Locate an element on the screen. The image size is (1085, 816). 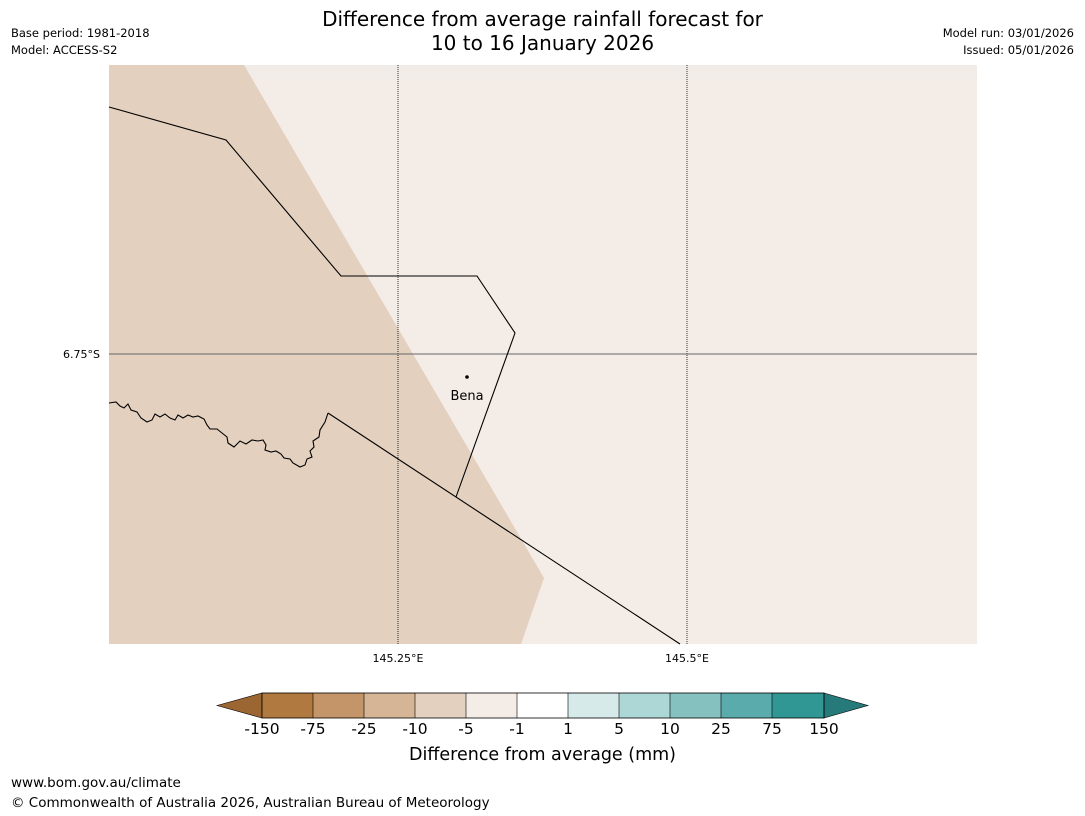
lon-label-145-5: 145.5°E is located at coordinates (687, 658).